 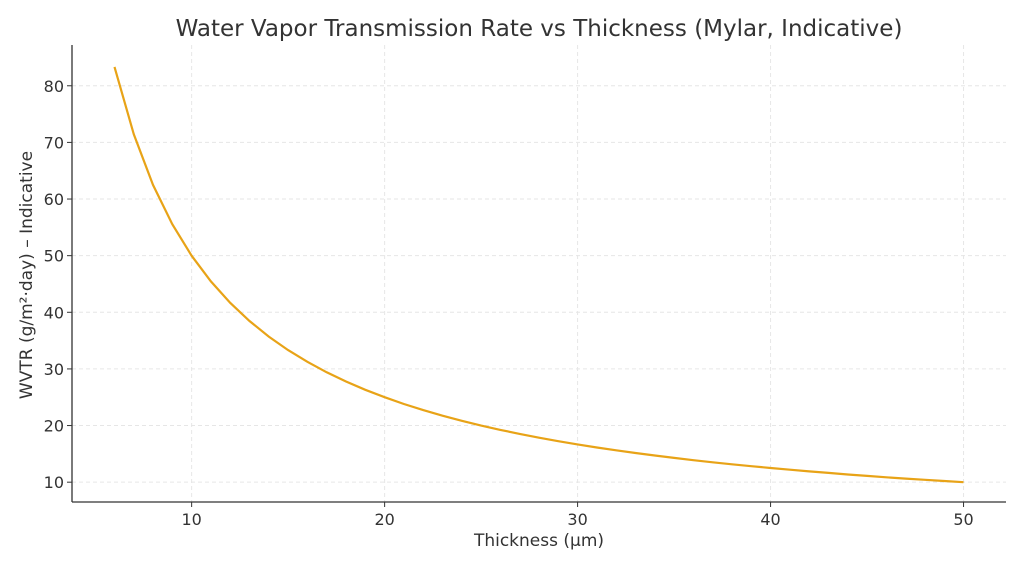 I want to click on y-tick-label: 80, so click(x=54, y=86).